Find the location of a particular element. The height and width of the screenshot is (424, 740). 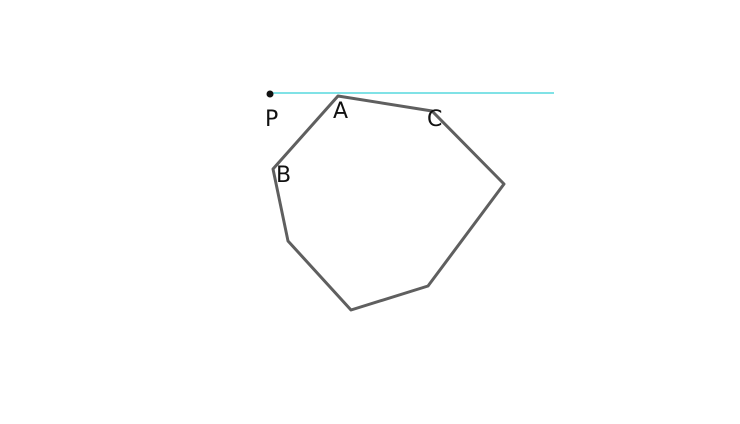

label-p: P is located at coordinates (271, 119).